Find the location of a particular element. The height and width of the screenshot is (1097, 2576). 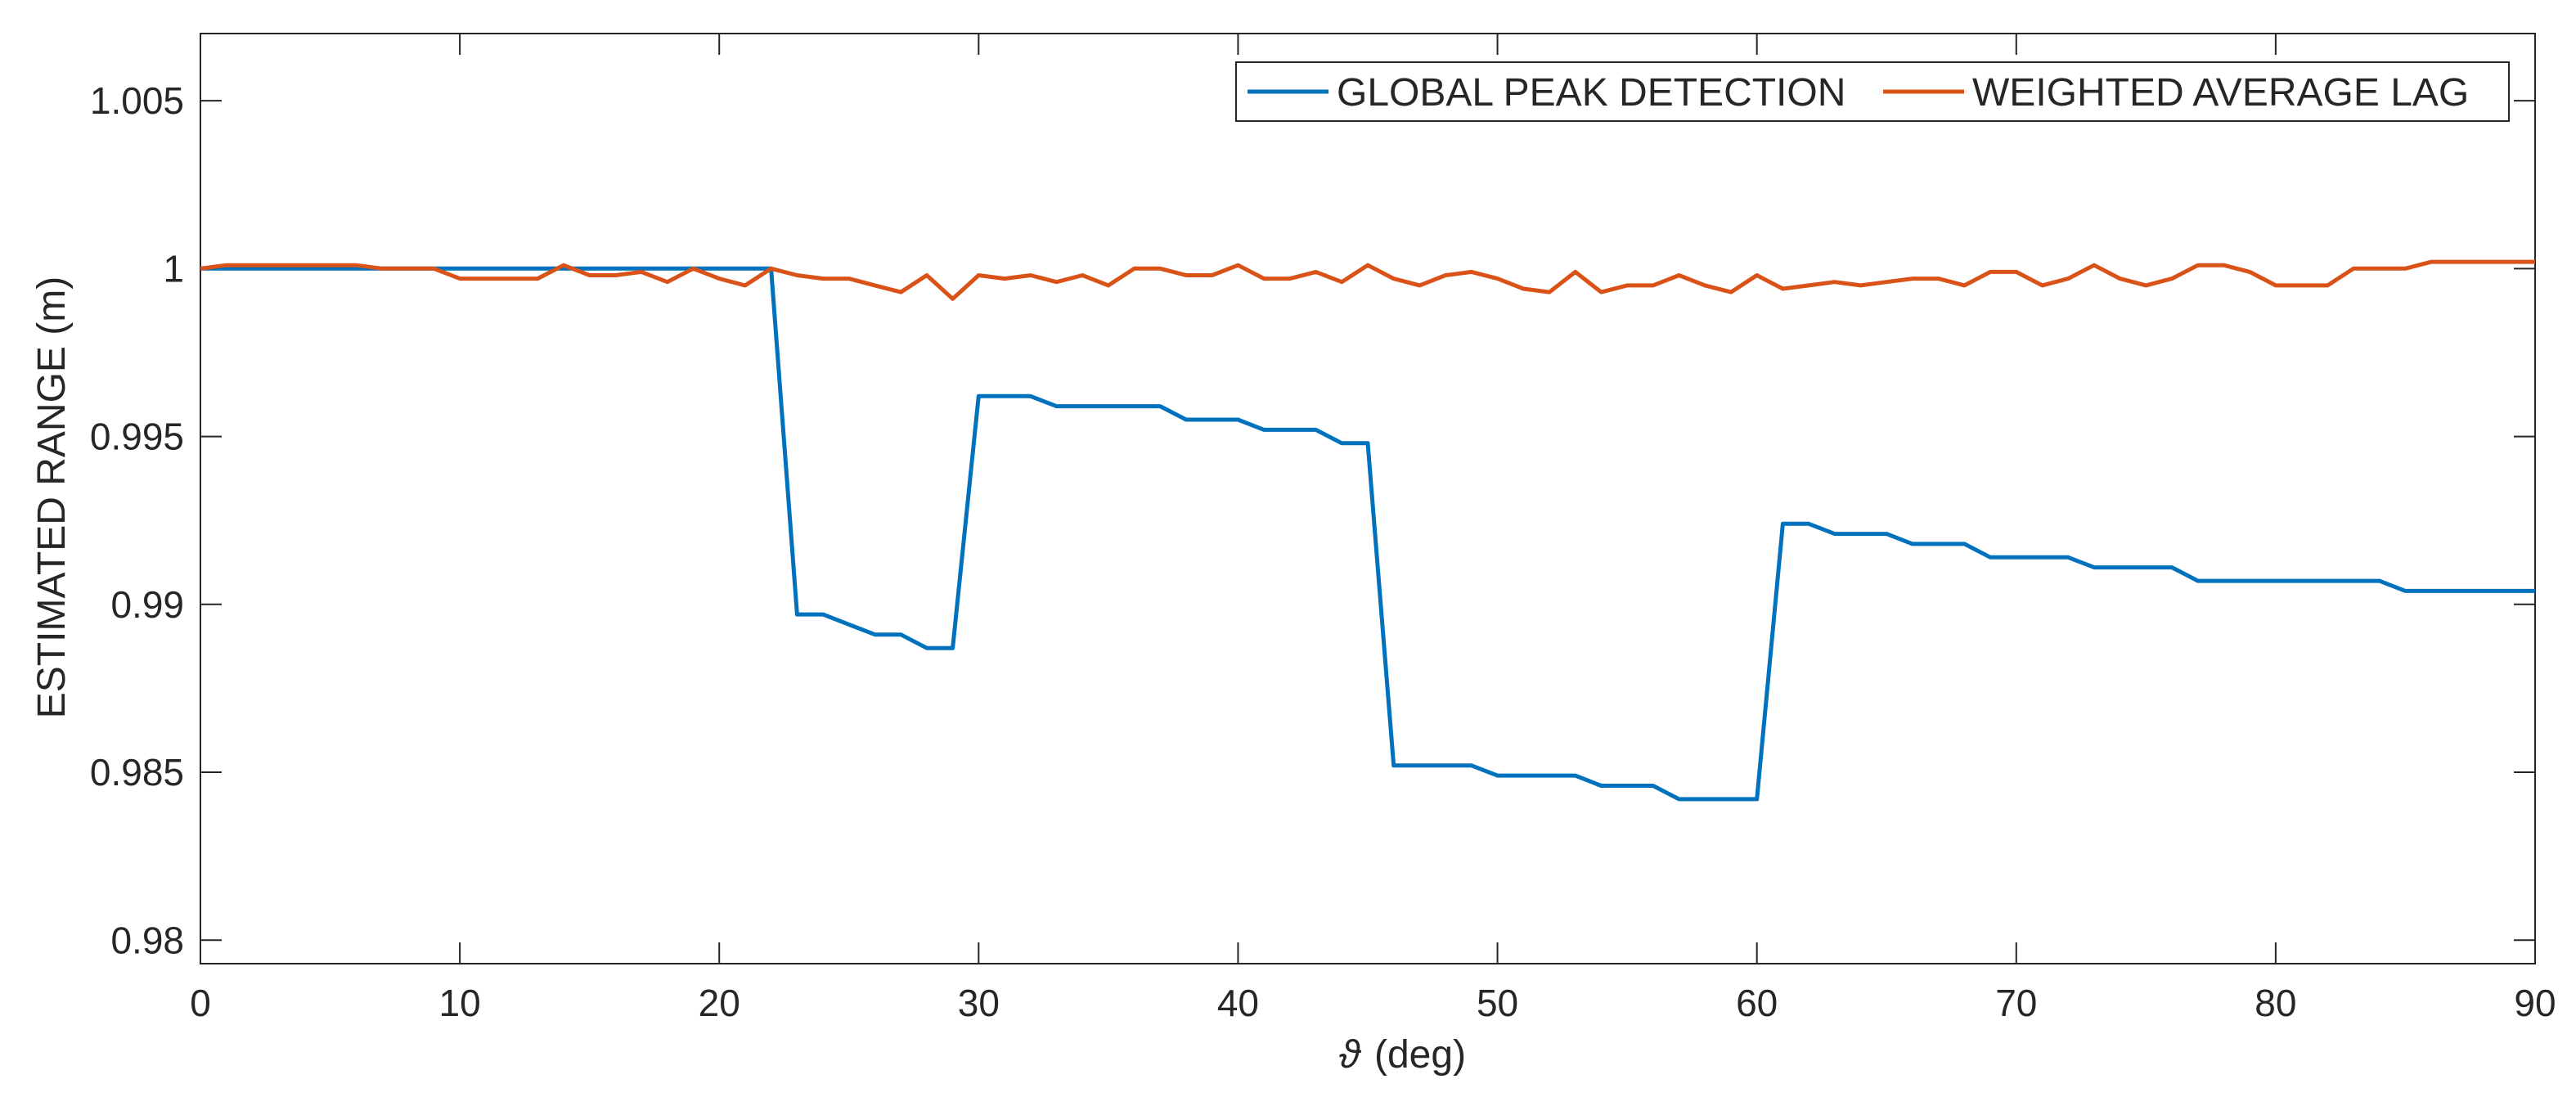

y-tick-label: 1 is located at coordinates (173, 268).